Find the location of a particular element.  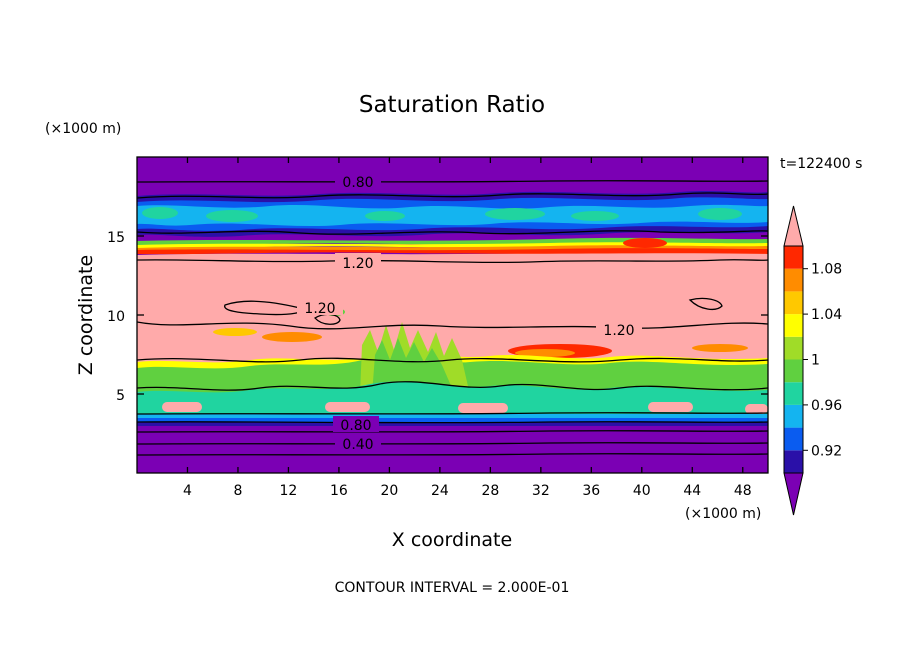

colorbar-tick-label: 0.96 is located at coordinates (826, 406).